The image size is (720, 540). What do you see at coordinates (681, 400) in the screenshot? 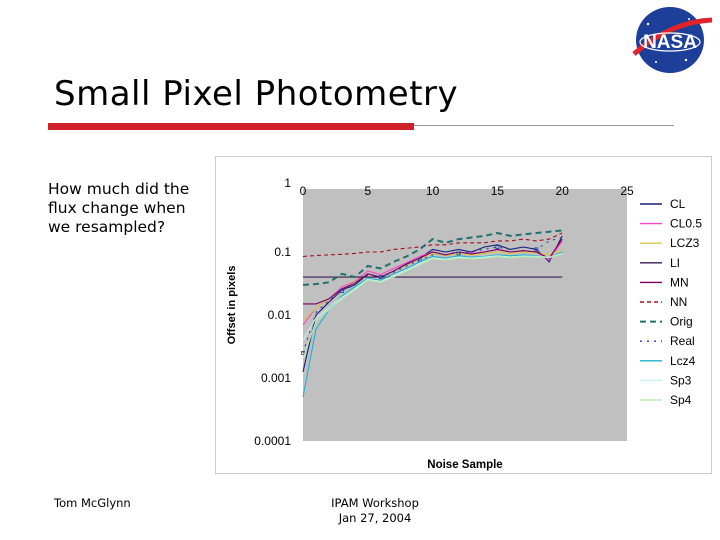
I see `legend-label: Sp4` at bounding box center [681, 400].